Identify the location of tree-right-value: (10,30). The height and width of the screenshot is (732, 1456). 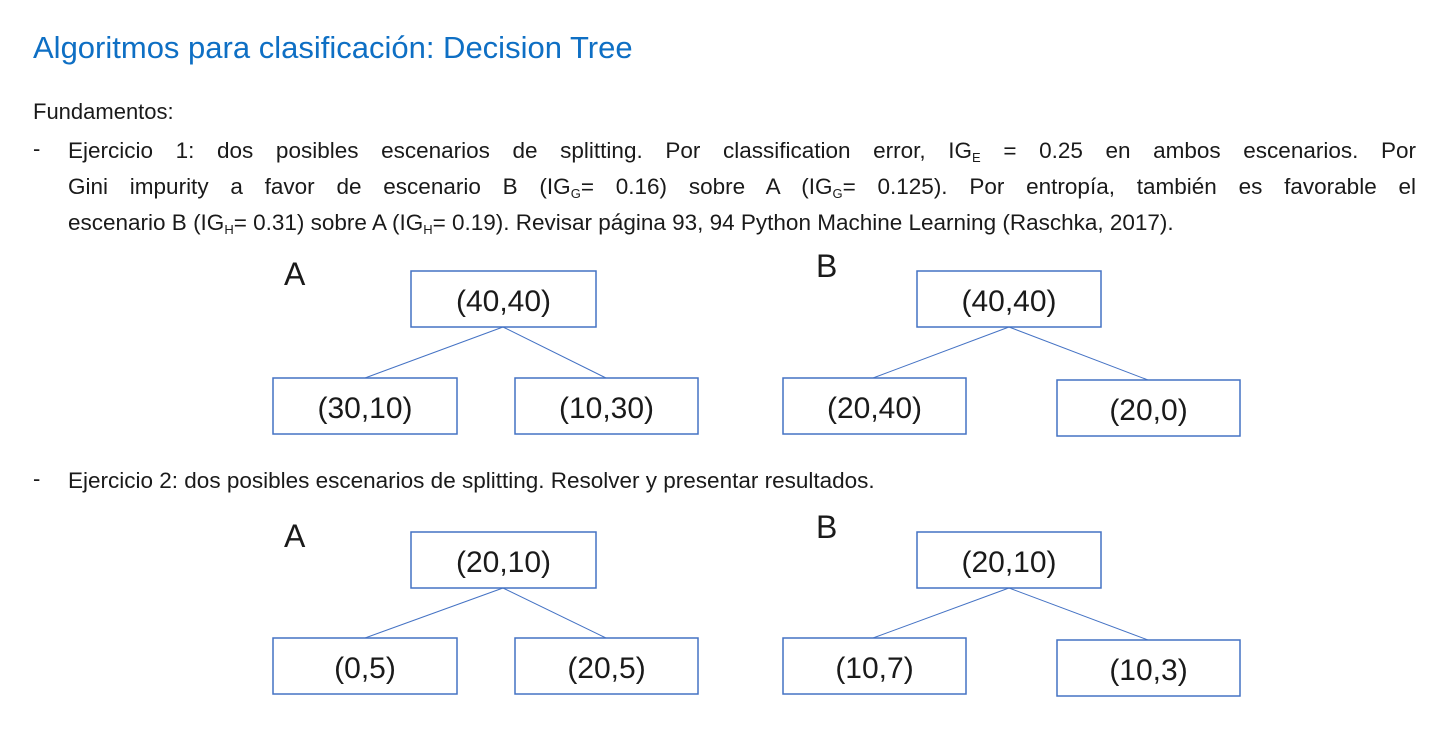
(606, 408).